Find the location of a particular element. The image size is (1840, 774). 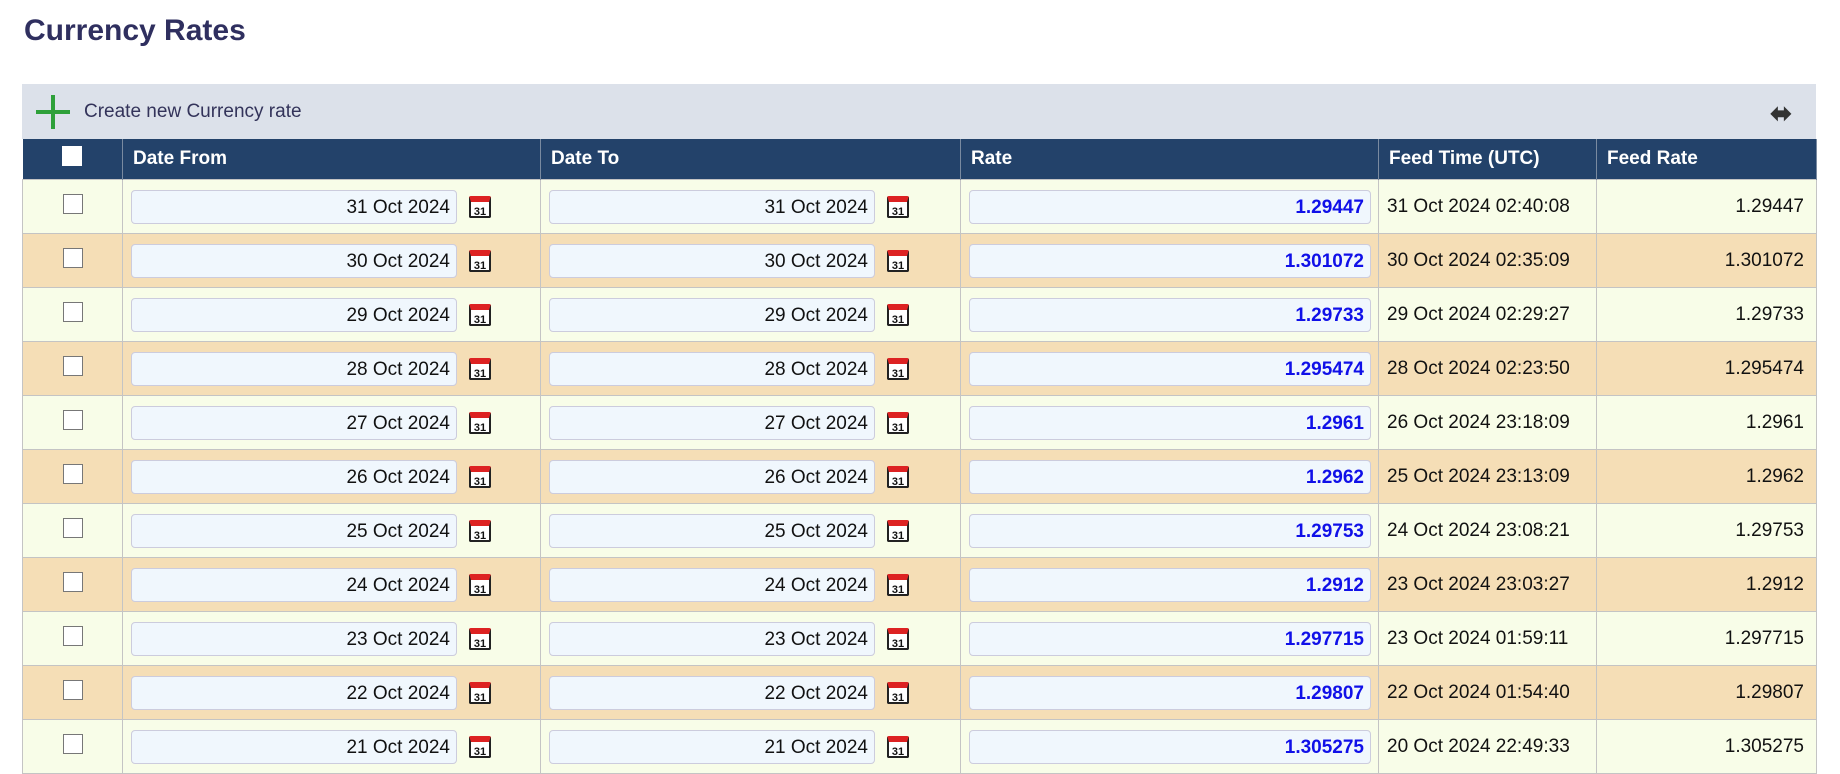

rate-input: 1.29807 is located at coordinates (1170, 692).